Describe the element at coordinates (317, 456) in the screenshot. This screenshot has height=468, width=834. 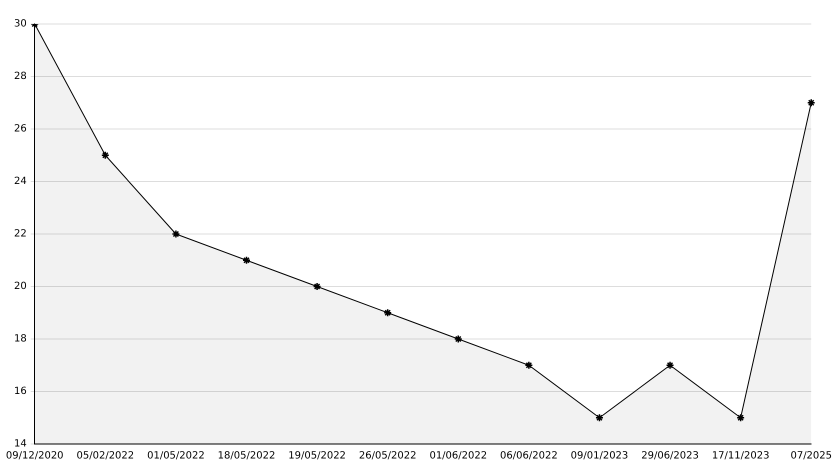
I see `x-tick-label: 19/05/2022` at that location.